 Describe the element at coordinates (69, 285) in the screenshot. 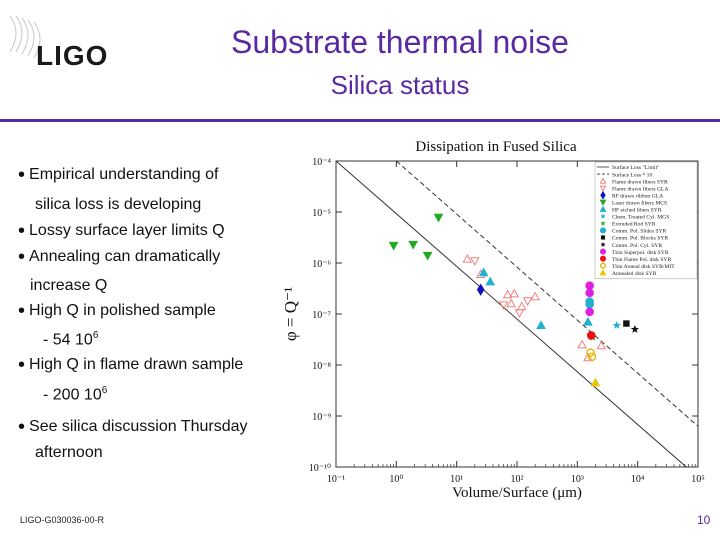

I see `bullet-continuation: increase Q` at that location.